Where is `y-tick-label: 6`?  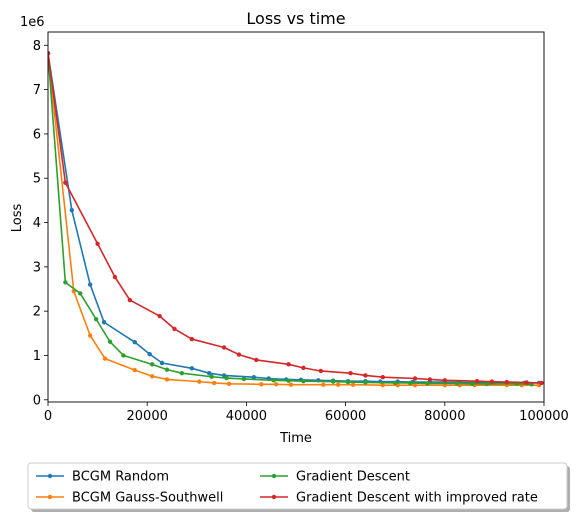 y-tick-label: 6 is located at coordinates (37, 134).